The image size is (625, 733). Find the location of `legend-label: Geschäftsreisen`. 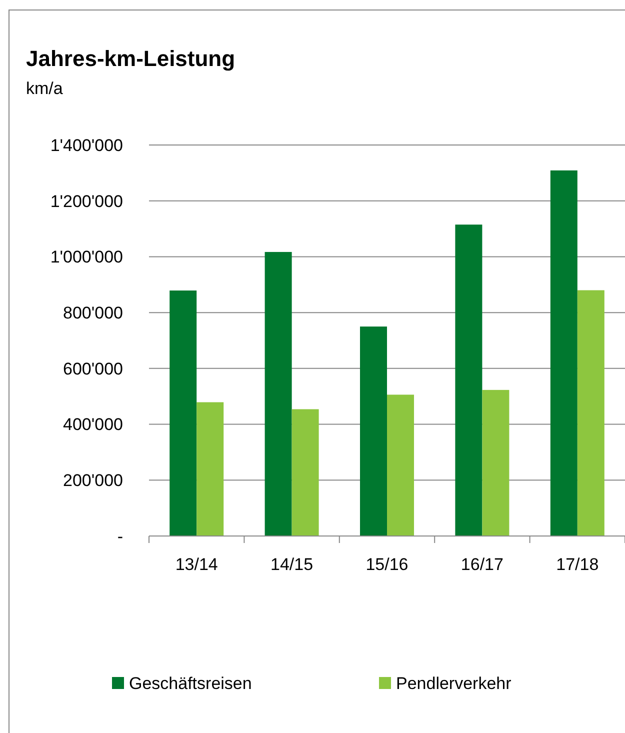

legend-label: Geschäftsreisen is located at coordinates (190, 683).